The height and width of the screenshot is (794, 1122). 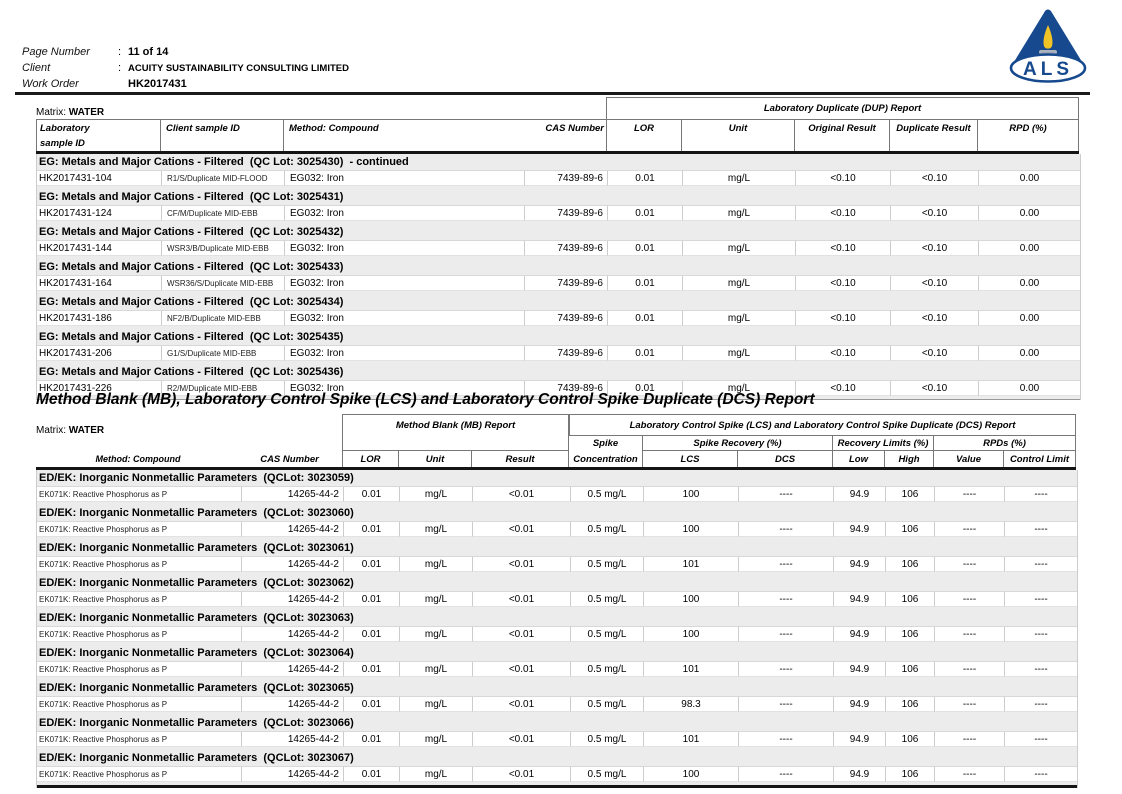 I want to click on dup-cell-lab-id: HK2017431-164, so click(x=99, y=283).